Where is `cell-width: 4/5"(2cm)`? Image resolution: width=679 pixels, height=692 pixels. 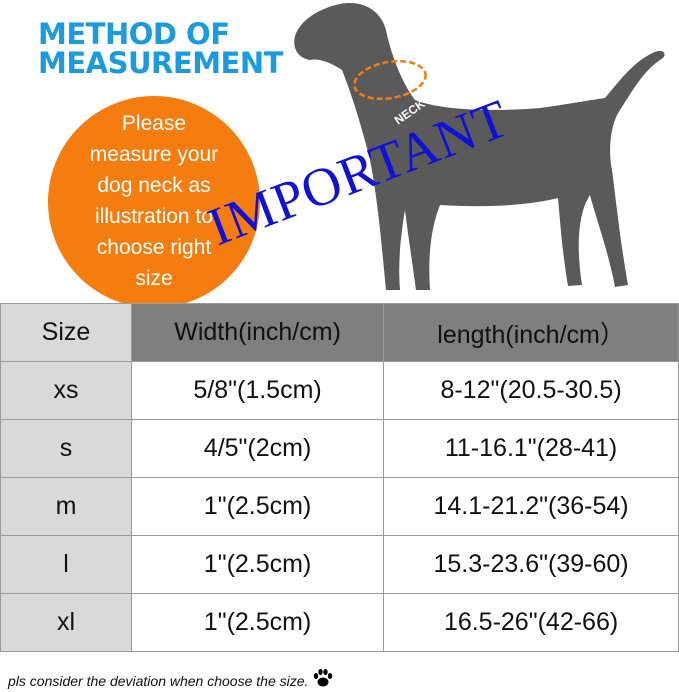
cell-width: 4/5"(2cm) is located at coordinates (257, 448).